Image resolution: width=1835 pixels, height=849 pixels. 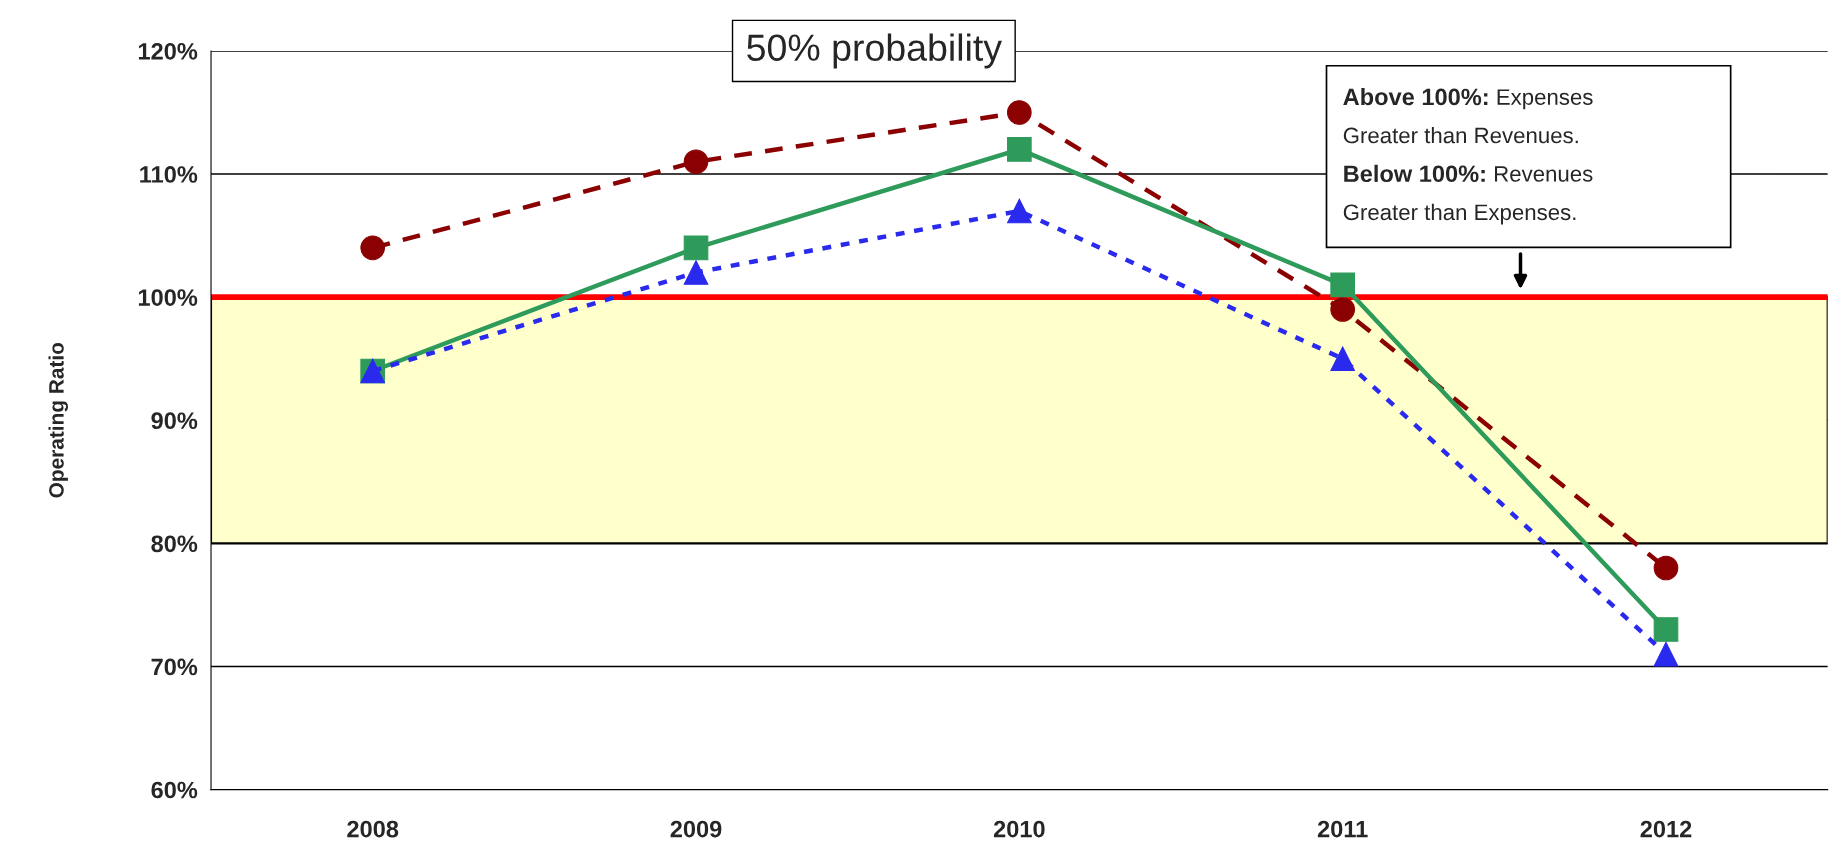 I want to click on y-tick-label: 120%, so click(x=168, y=51).